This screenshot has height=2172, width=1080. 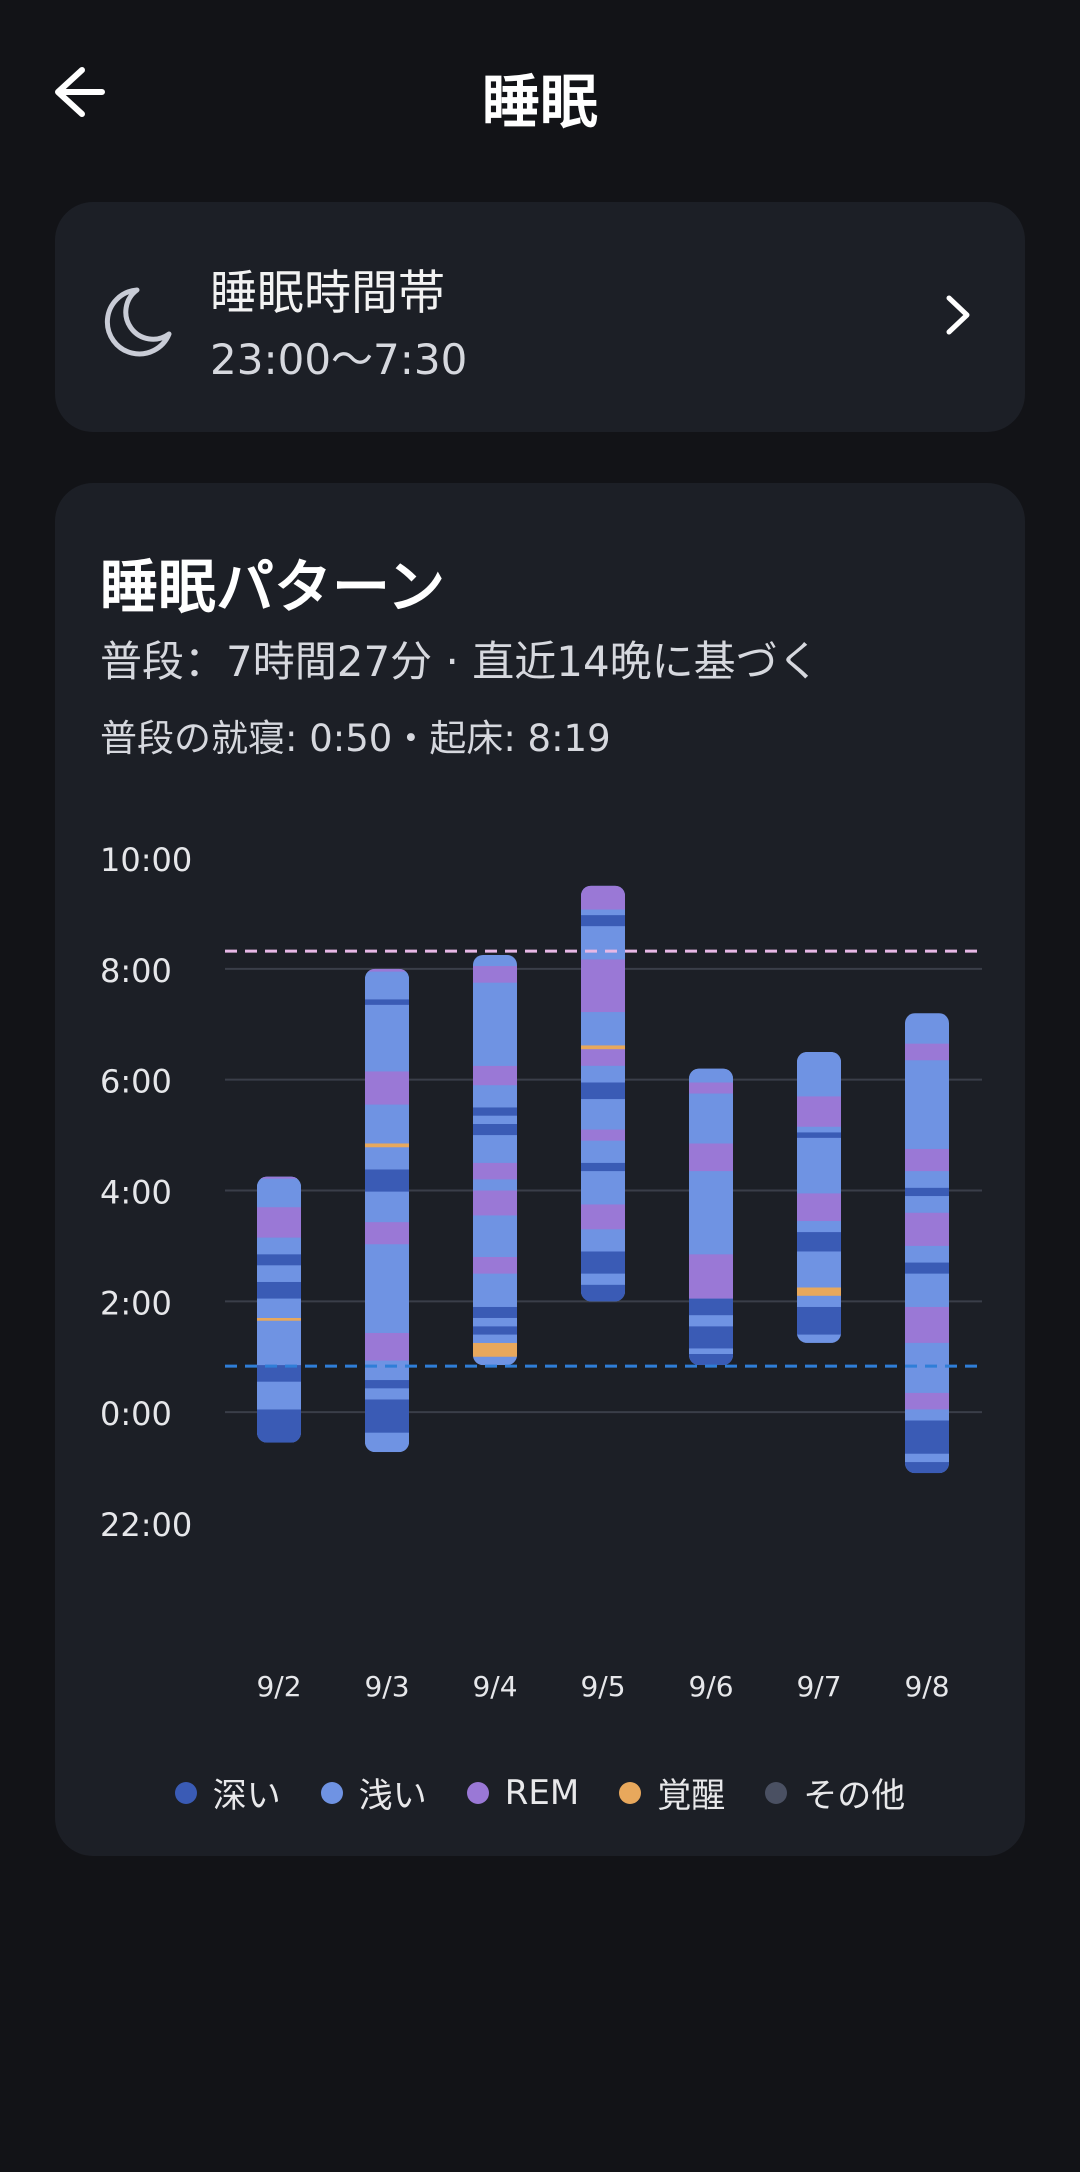 What do you see at coordinates (602, 1686) in the screenshot?
I see `x-tick-label: 9/5` at bounding box center [602, 1686].